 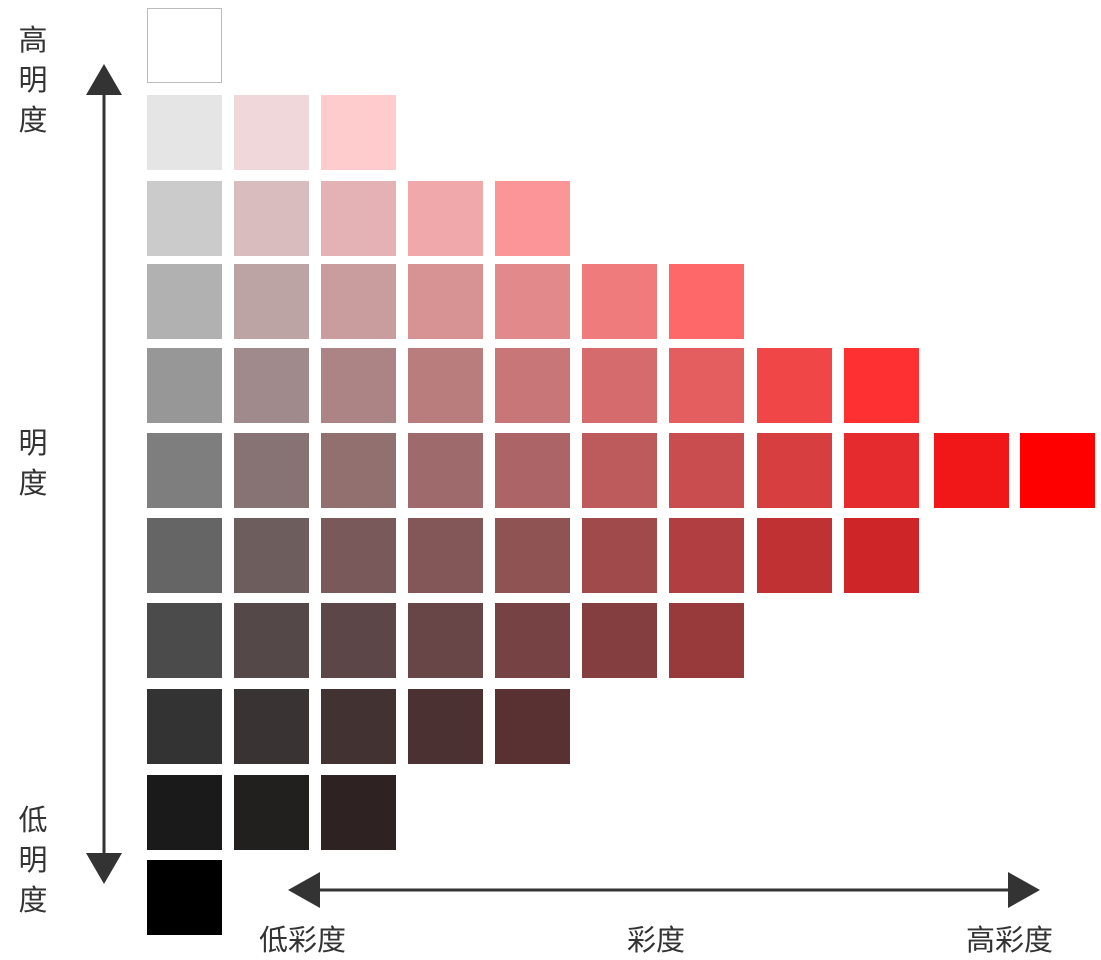 I want to click on high-saturation-label: 高彩度, so click(x=1010, y=940).